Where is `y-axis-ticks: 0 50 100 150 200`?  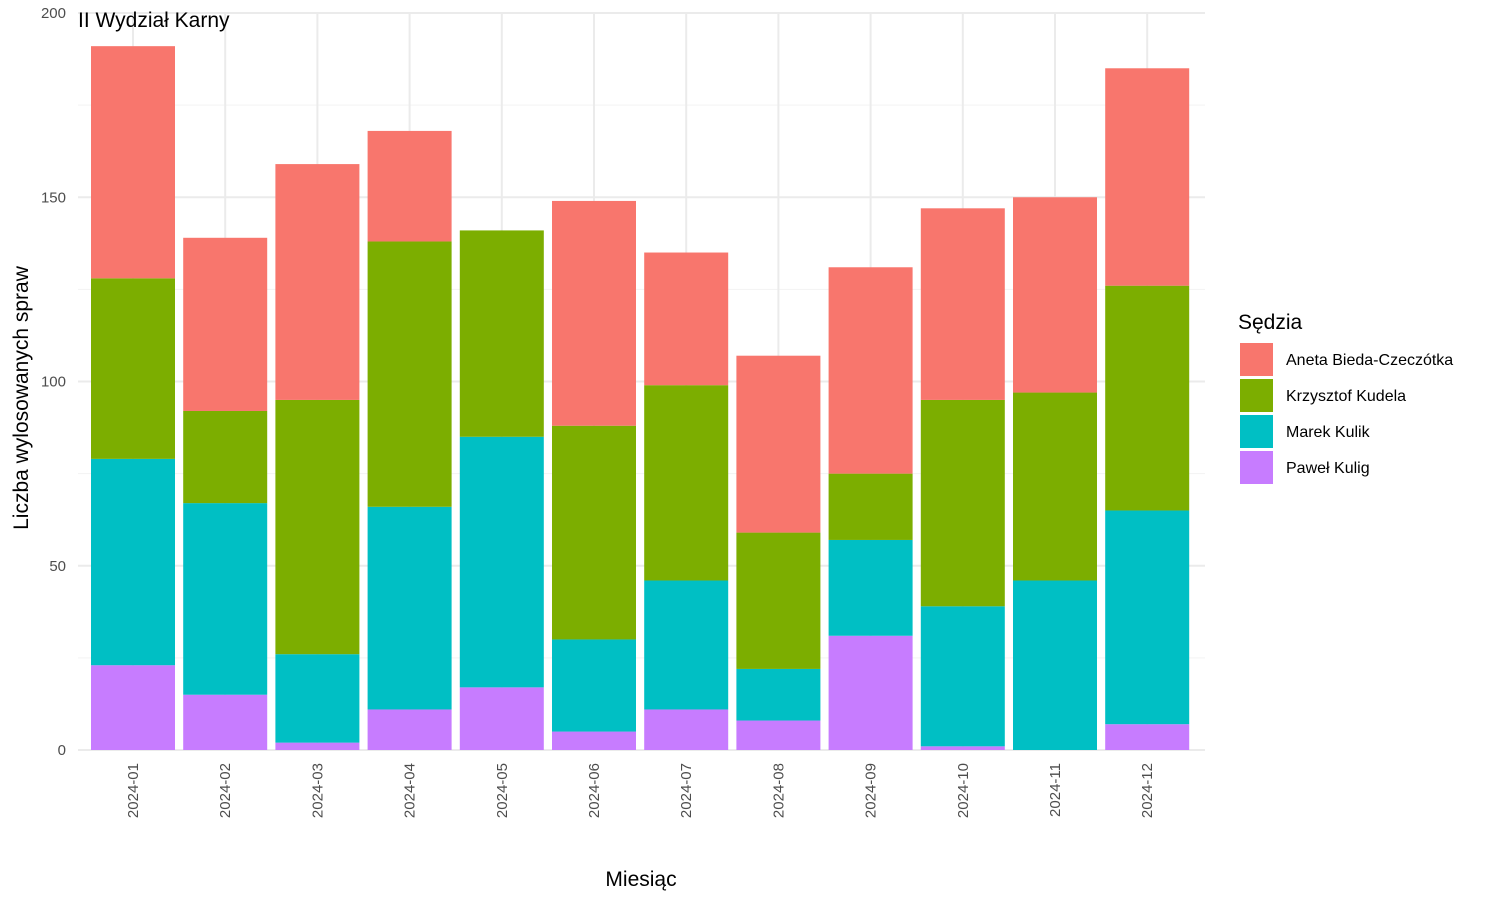 y-axis-ticks: 0 50 100 150 200 is located at coordinates (53, 382).